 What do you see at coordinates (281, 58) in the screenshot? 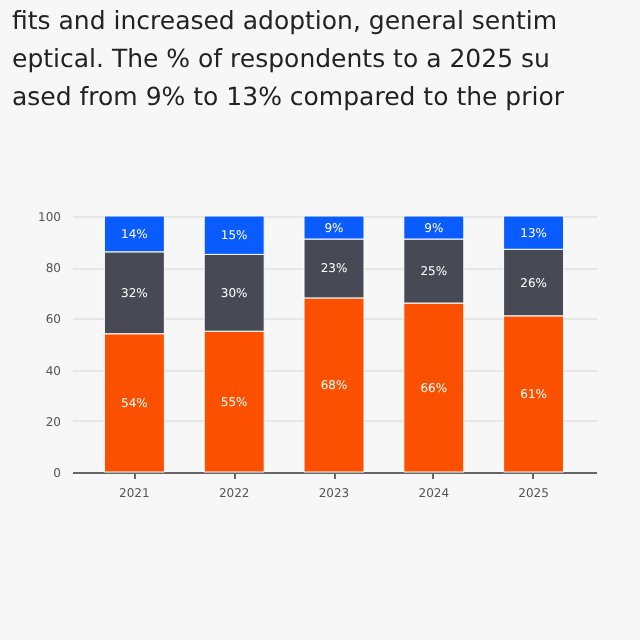
I see `text: eptical. The % of respondents to a 2025 su` at bounding box center [281, 58].